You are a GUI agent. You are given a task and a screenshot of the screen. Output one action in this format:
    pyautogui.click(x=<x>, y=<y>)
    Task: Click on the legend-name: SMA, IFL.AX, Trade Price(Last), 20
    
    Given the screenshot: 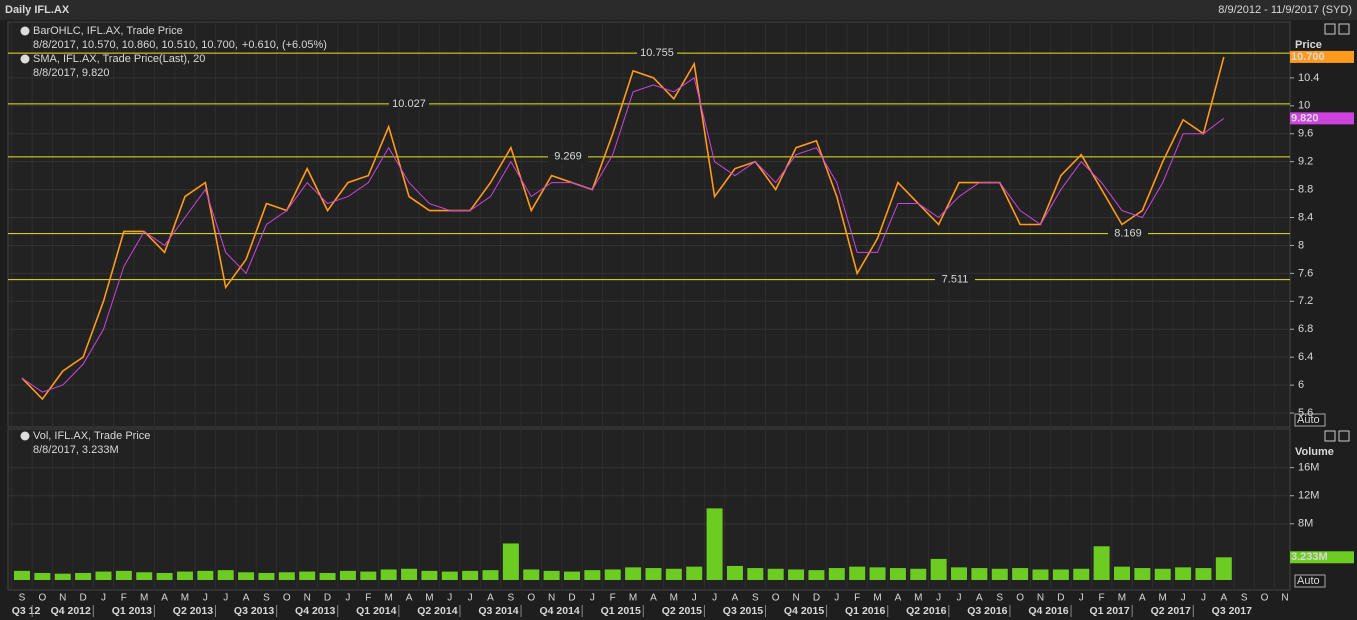 What is the action you would take?
    pyautogui.click(x=119, y=59)
    